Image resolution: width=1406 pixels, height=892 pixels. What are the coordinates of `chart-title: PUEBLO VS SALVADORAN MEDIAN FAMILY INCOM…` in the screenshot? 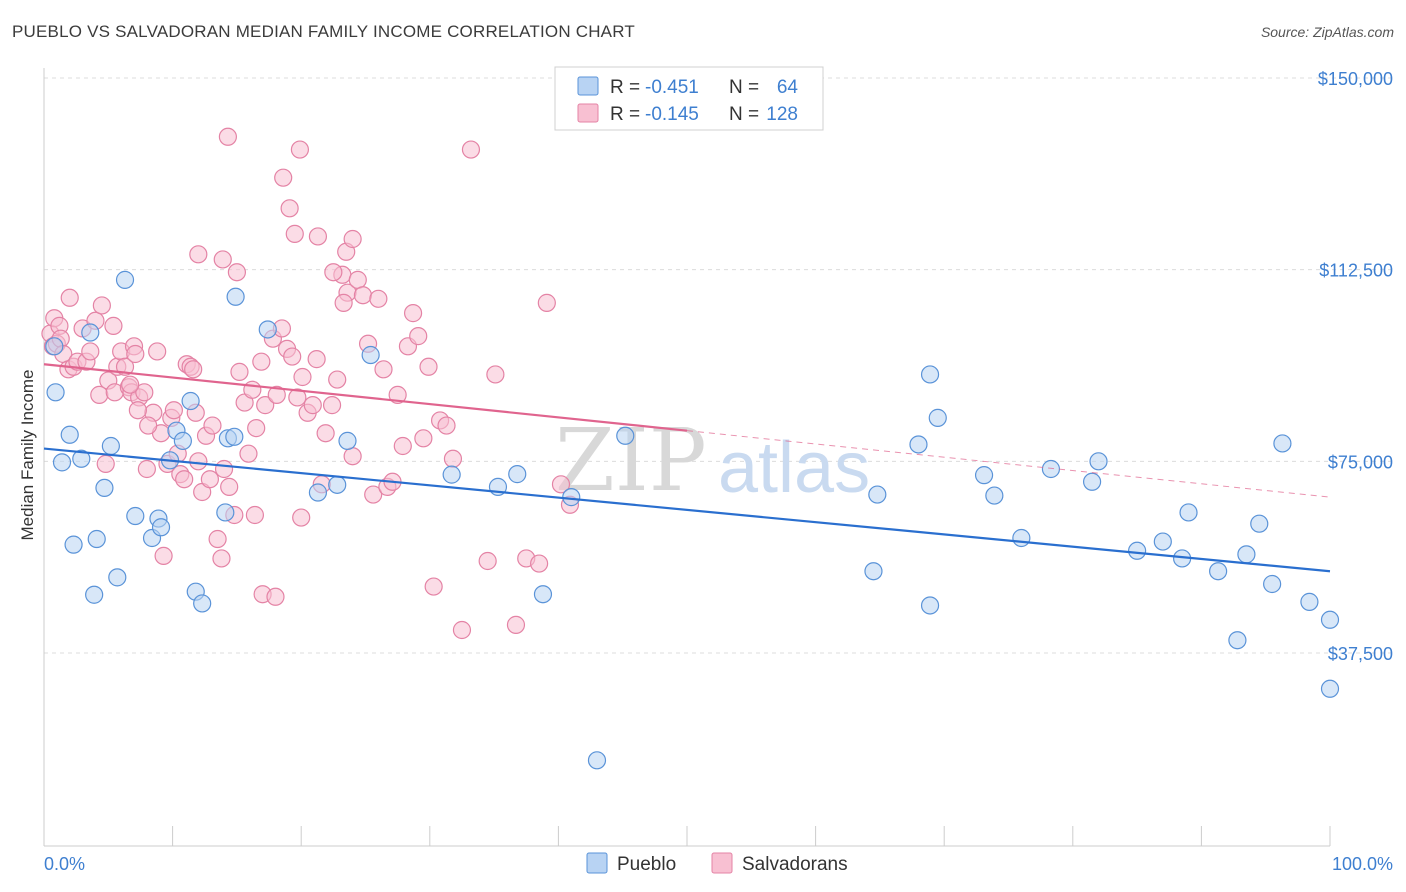 It's located at (323, 31).